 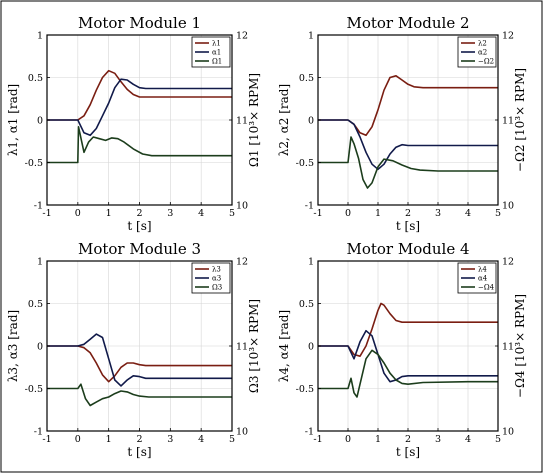 I want to click on legend-entry: Ω1, so click(x=217, y=62).